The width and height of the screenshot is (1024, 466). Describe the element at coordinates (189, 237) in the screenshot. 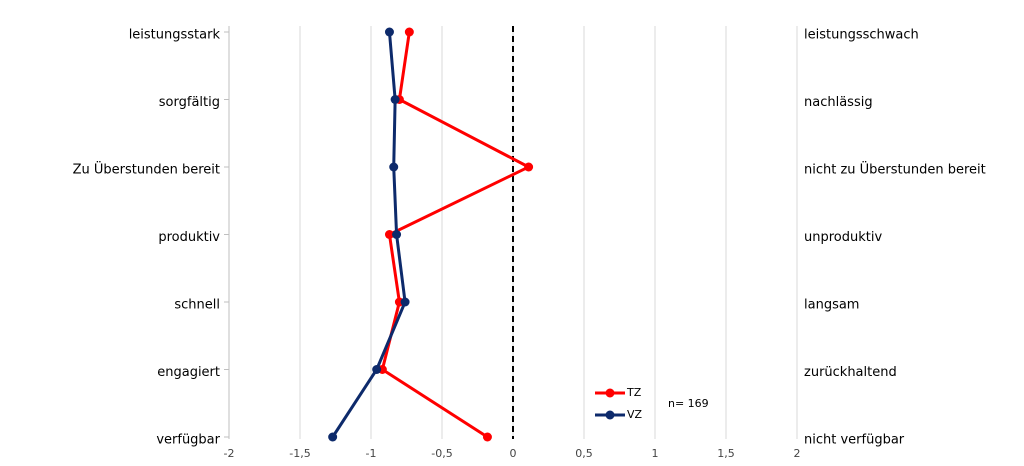

I see `left-label: produktiv` at that location.